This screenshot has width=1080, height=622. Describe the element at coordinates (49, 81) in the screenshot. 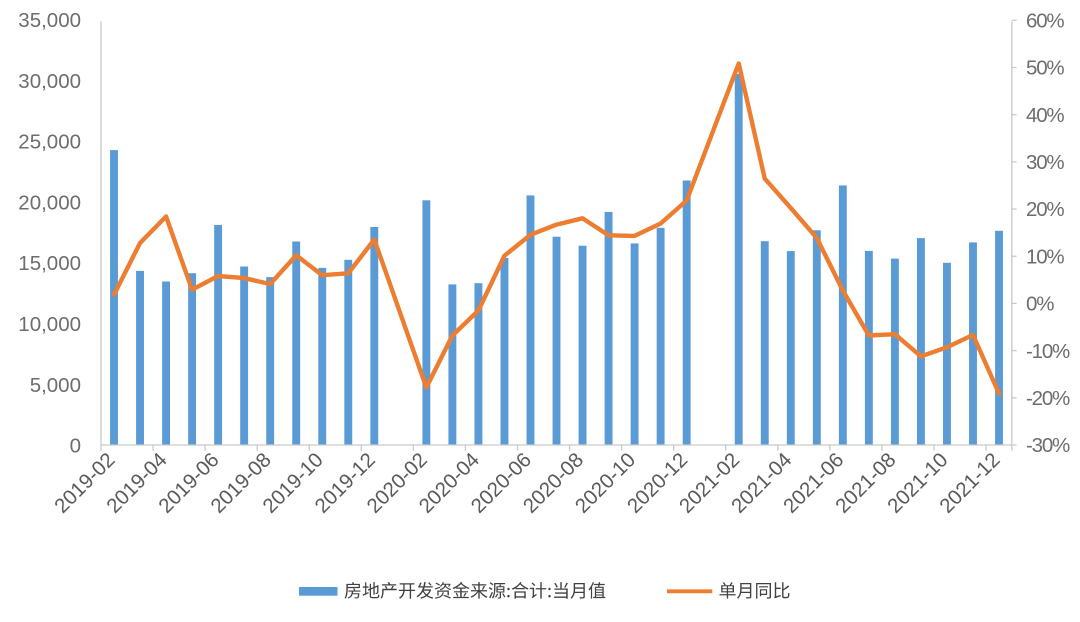

I see `svg-text: 30,000` at that location.